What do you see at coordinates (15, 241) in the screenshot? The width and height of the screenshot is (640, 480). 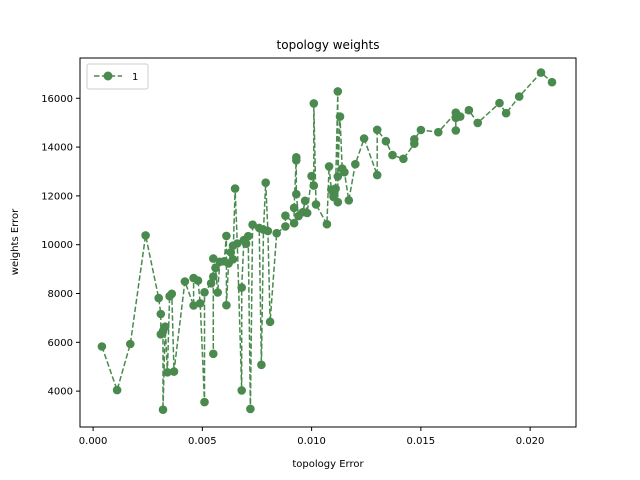 I see `y-axis-title: weights Error` at bounding box center [15, 241].